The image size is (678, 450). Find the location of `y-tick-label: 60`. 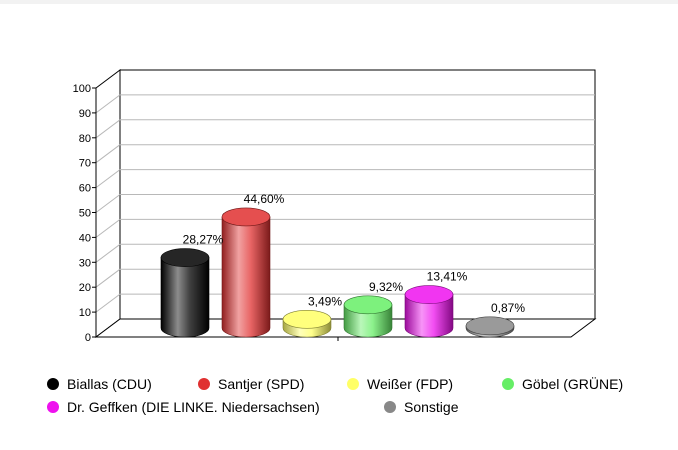

y-tick-label: 60 is located at coordinates (85, 189).